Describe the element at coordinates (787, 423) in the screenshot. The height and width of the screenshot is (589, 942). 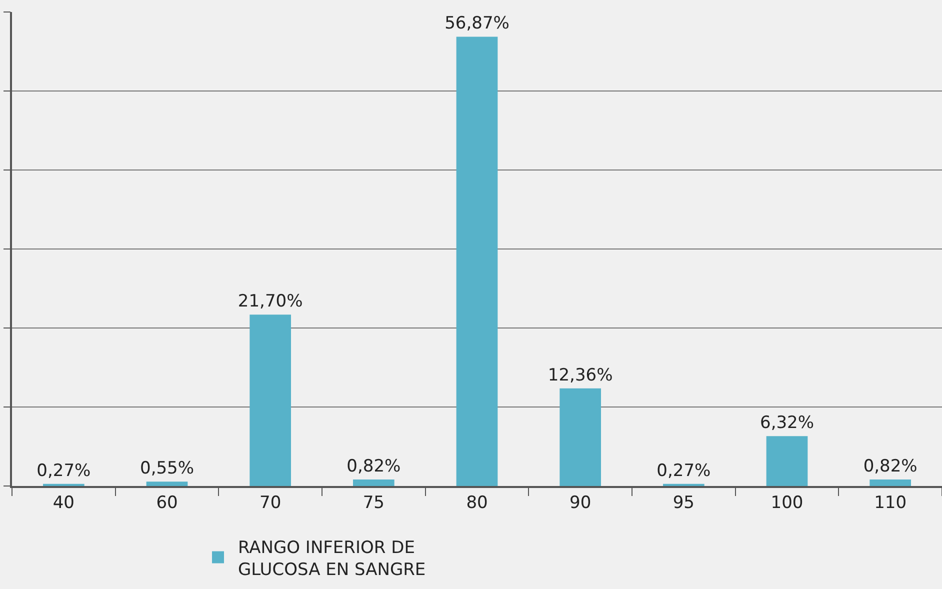
I see `data-label: 6,32%` at that location.